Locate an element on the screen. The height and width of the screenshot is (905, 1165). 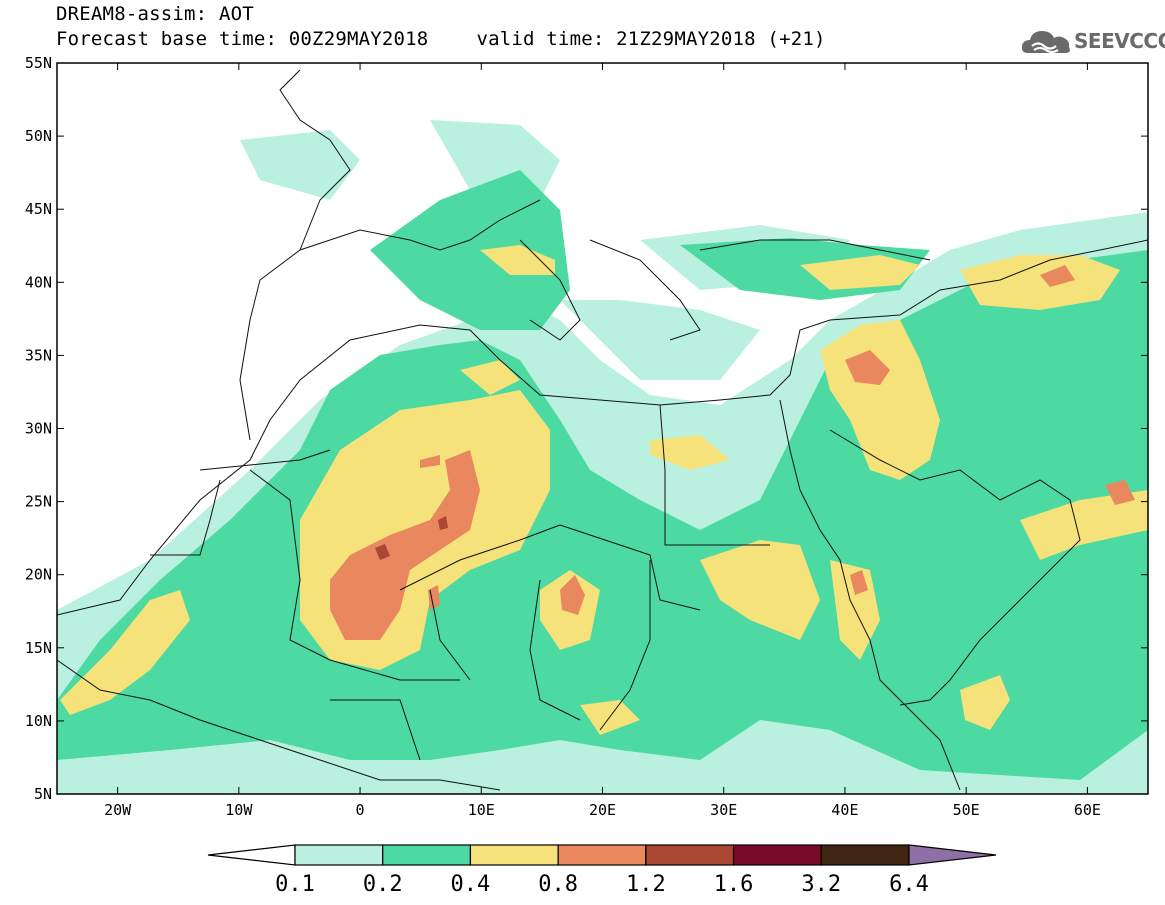
colorbar-label: 0.4 is located at coordinates (471, 884).